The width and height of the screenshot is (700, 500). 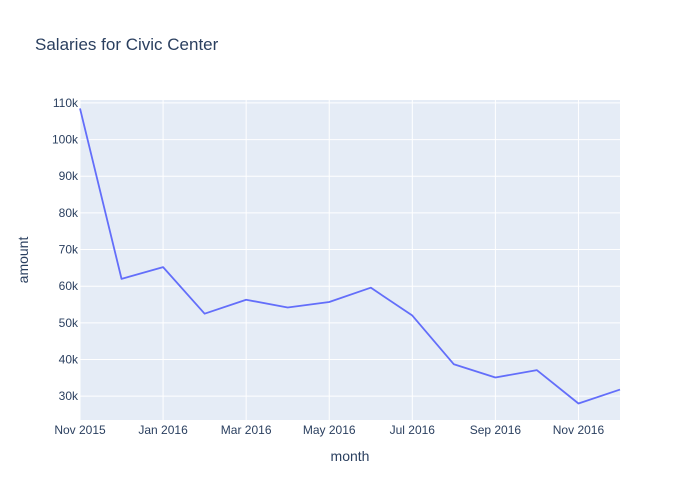 I want to click on x-tick-label: Nov 2015, so click(x=80, y=430).